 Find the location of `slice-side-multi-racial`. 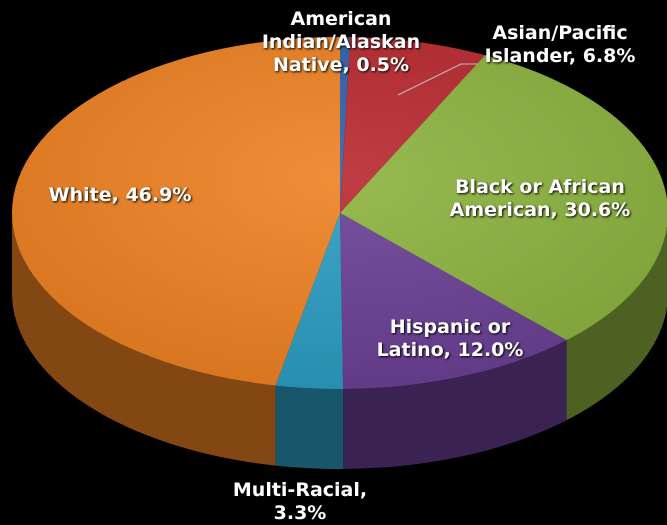

slice-side-multi-racial is located at coordinates (309, 427).